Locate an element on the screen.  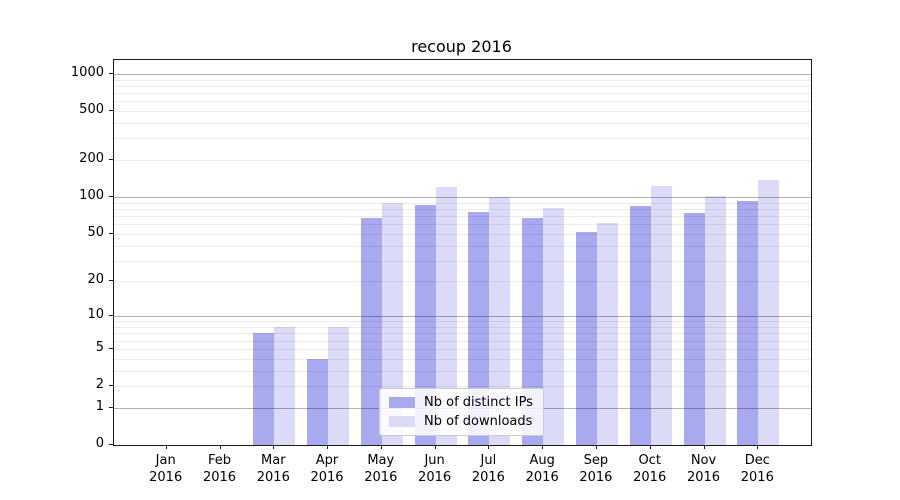
x-tick-label-feb: Feb 2016 is located at coordinates (219, 469).